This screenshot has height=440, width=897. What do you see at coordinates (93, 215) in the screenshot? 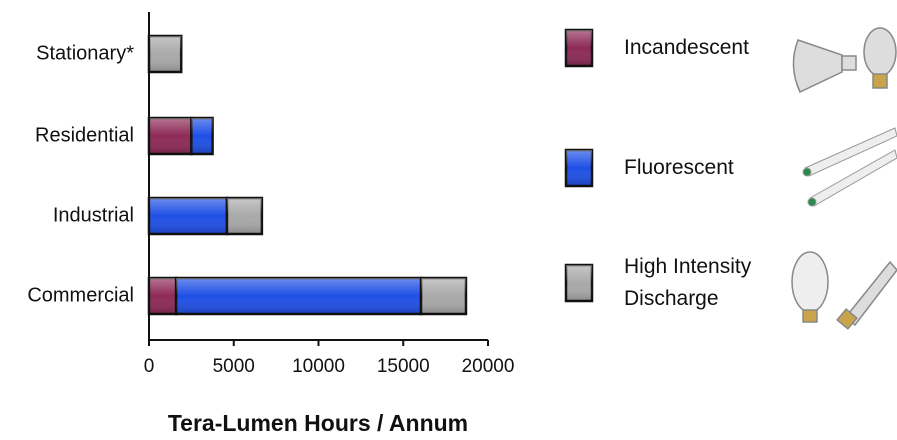
I see `y-tick-label: Industrial` at bounding box center [93, 215].